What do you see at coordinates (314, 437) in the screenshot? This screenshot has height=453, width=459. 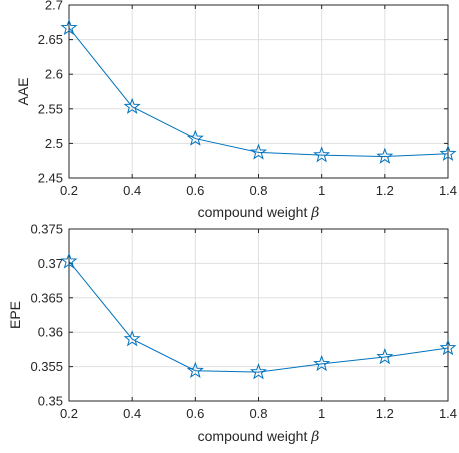 I see `epe-x-axis-label-symbol: β` at bounding box center [314, 437].